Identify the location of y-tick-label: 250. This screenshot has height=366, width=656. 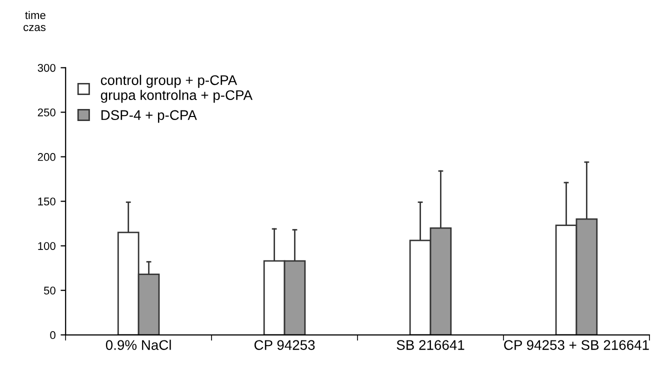
(47, 112).